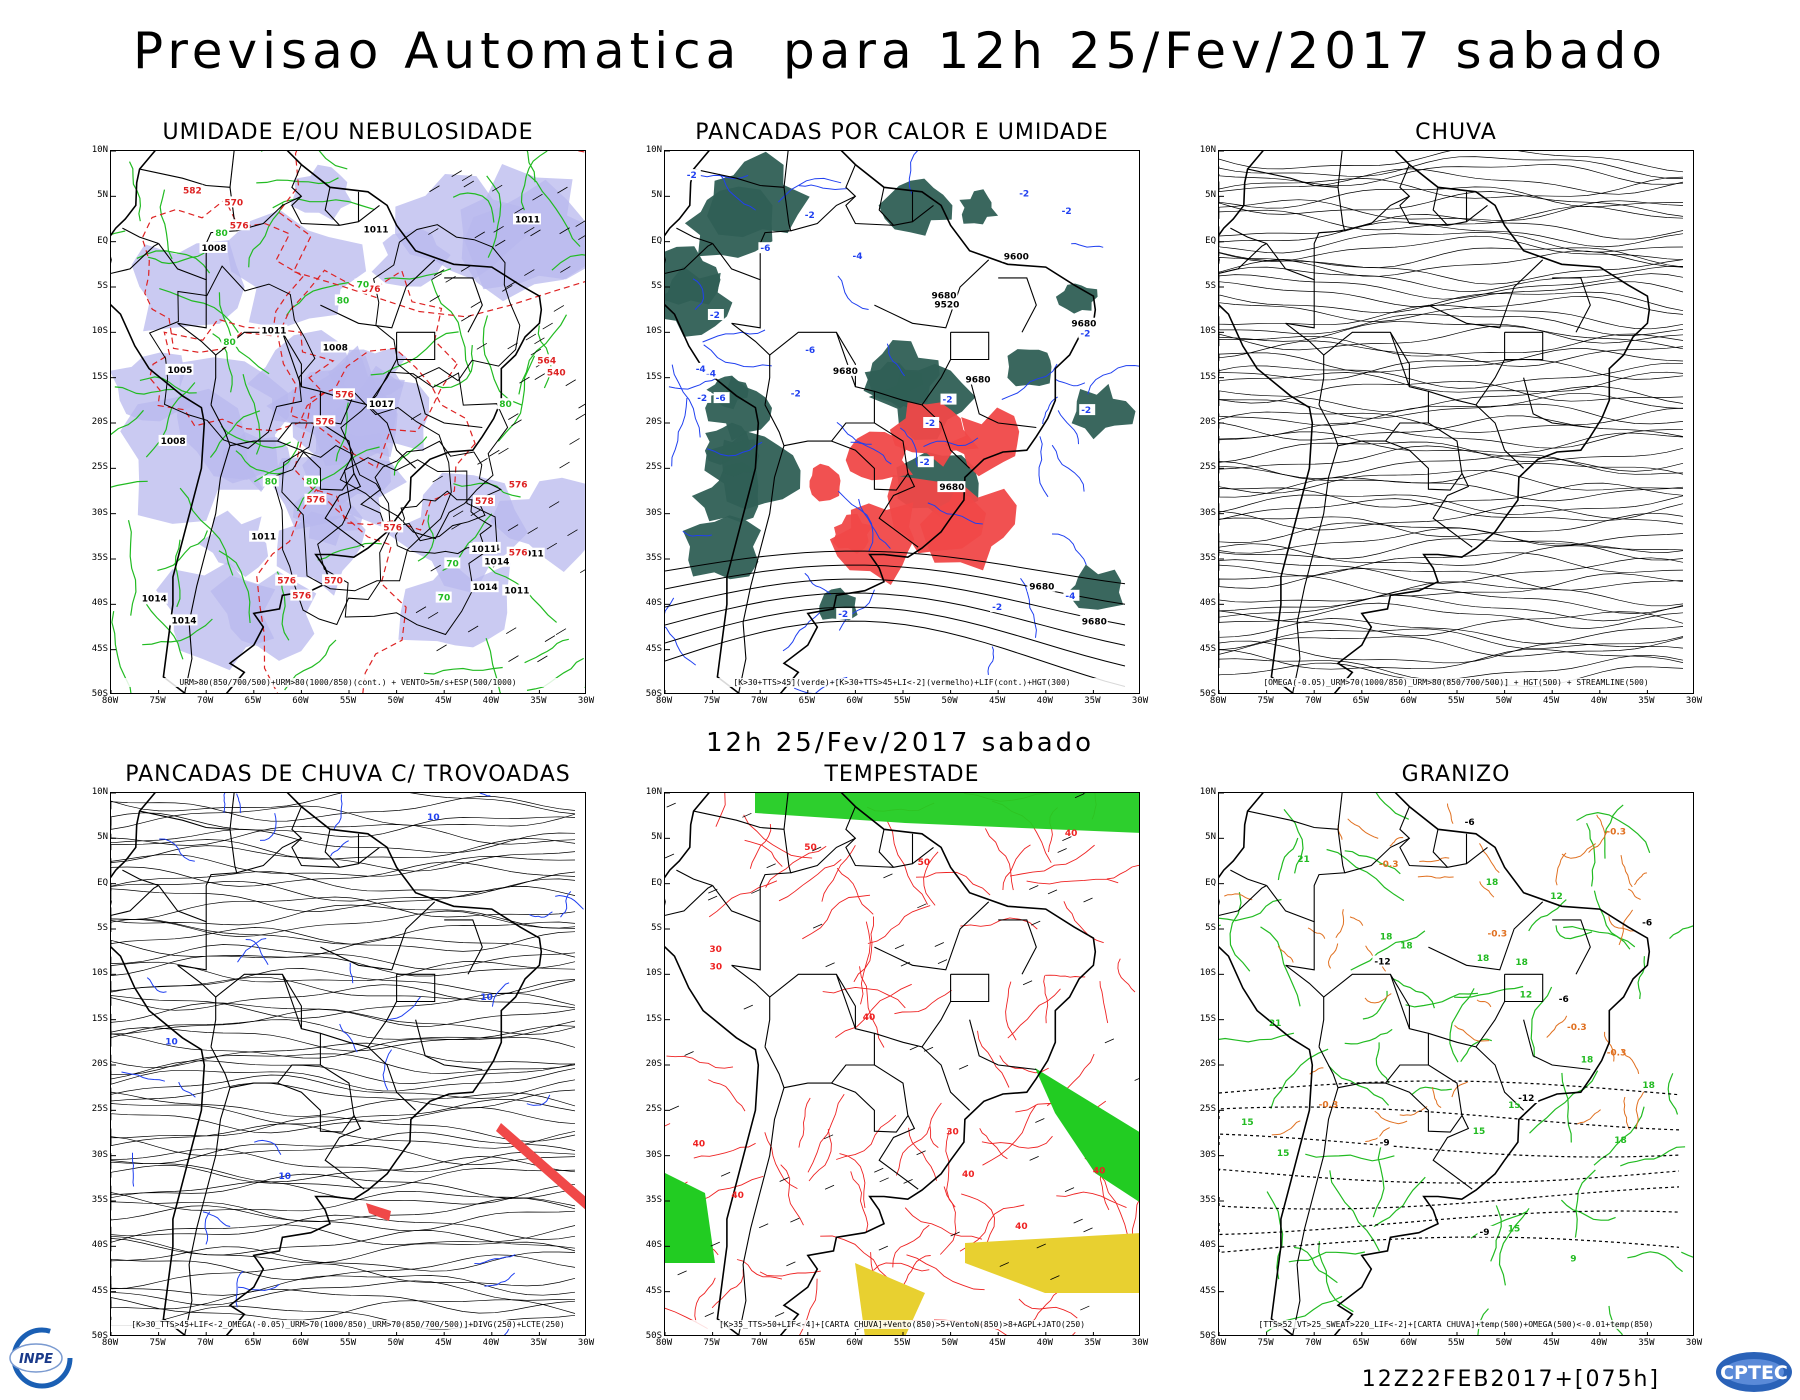  Describe the element at coordinates (1510, 1379) in the screenshot. I see `model-run-label: 12Z22FEB2017+[075h]` at that location.